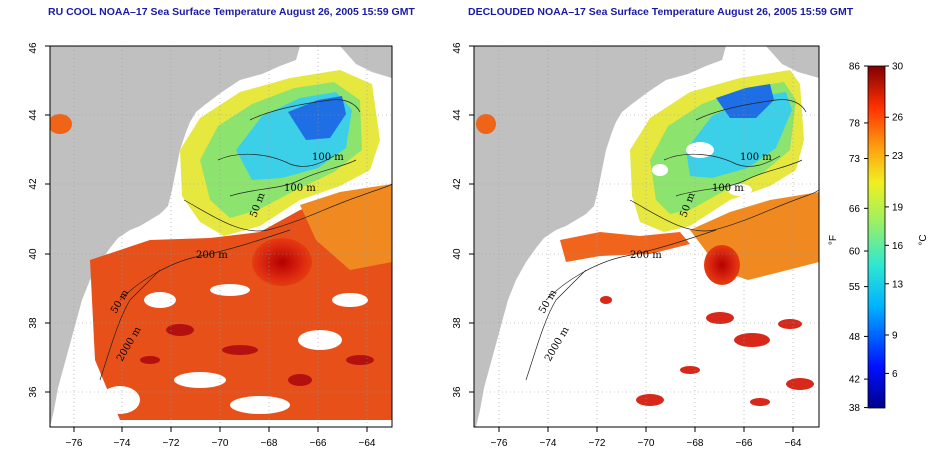  I want to click on left-orange-slope, so click(346, 227).